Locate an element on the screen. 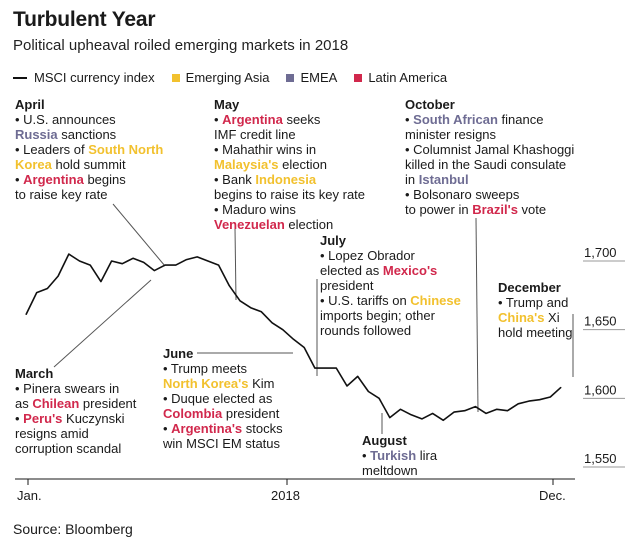 This screenshot has height=550, width=639. annotation-heading: December is located at coordinates (529, 287).